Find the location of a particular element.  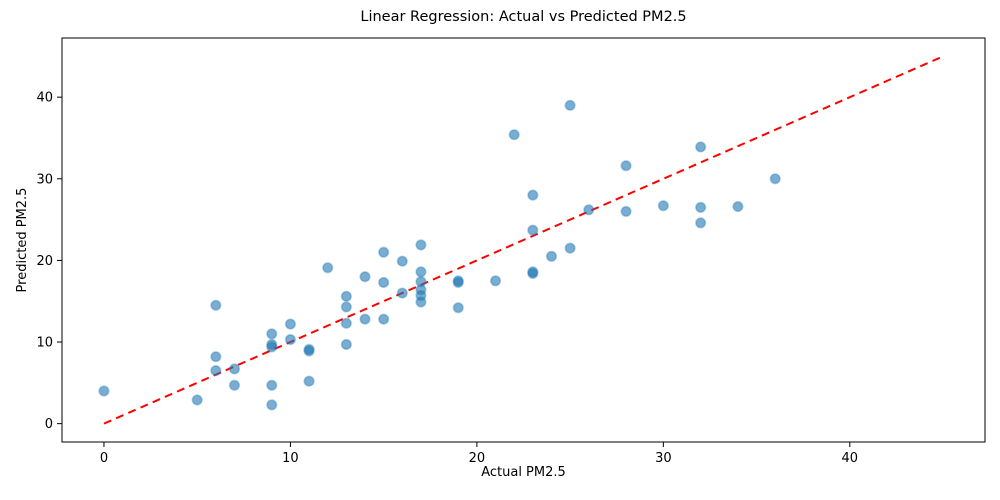

x-axis-title: Actual PM2.5 is located at coordinates (523, 472).